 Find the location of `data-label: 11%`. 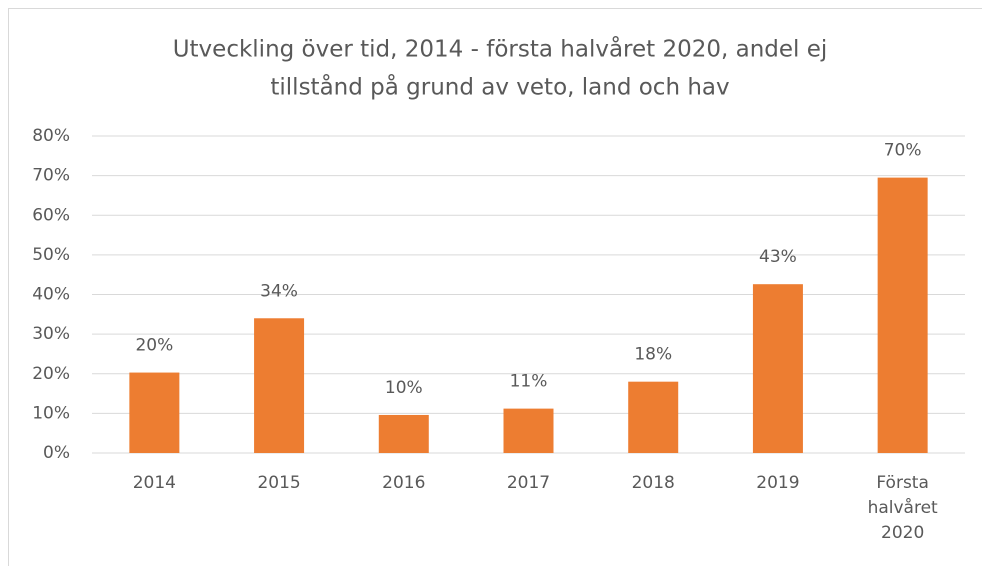

data-label: 11% is located at coordinates (529, 382).